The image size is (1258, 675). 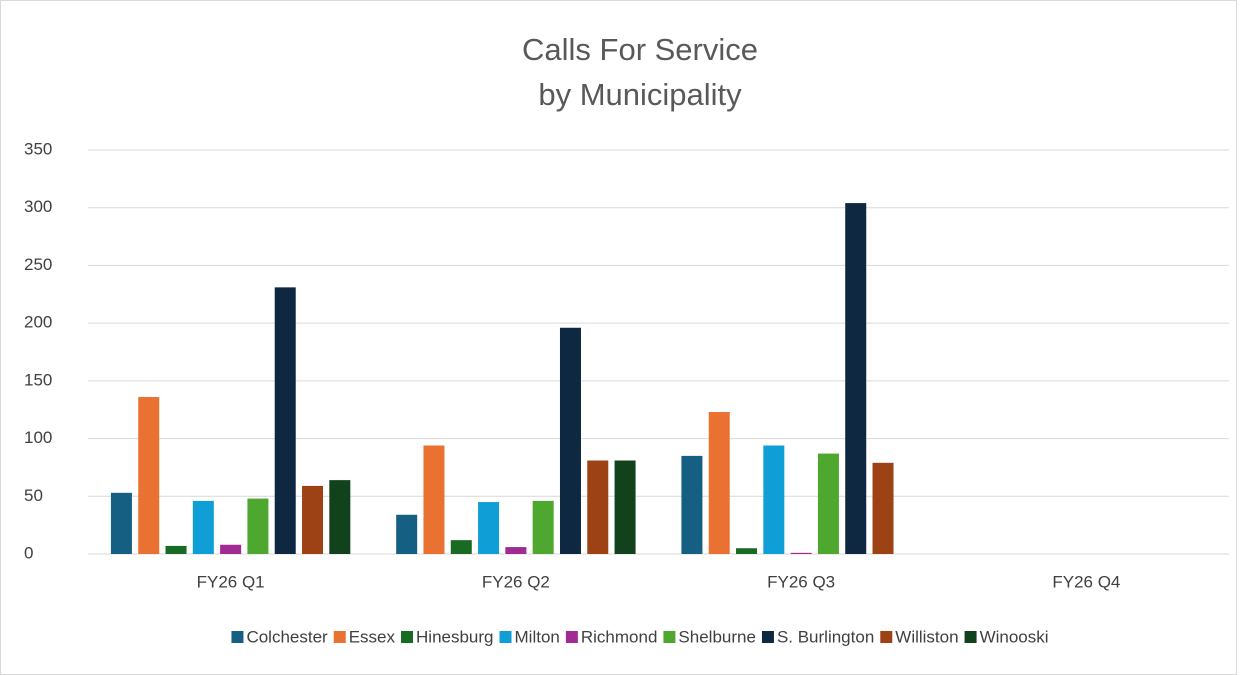 I want to click on y-tick-label: 250, so click(x=38, y=264).